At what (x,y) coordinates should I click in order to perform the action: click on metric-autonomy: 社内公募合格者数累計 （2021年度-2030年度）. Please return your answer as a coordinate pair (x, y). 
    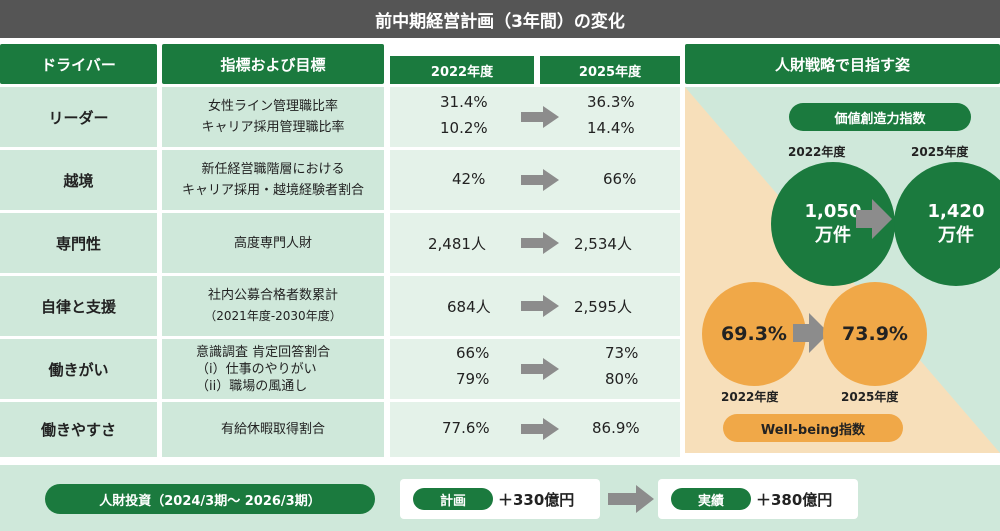
    Looking at the image, I should click on (273, 306).